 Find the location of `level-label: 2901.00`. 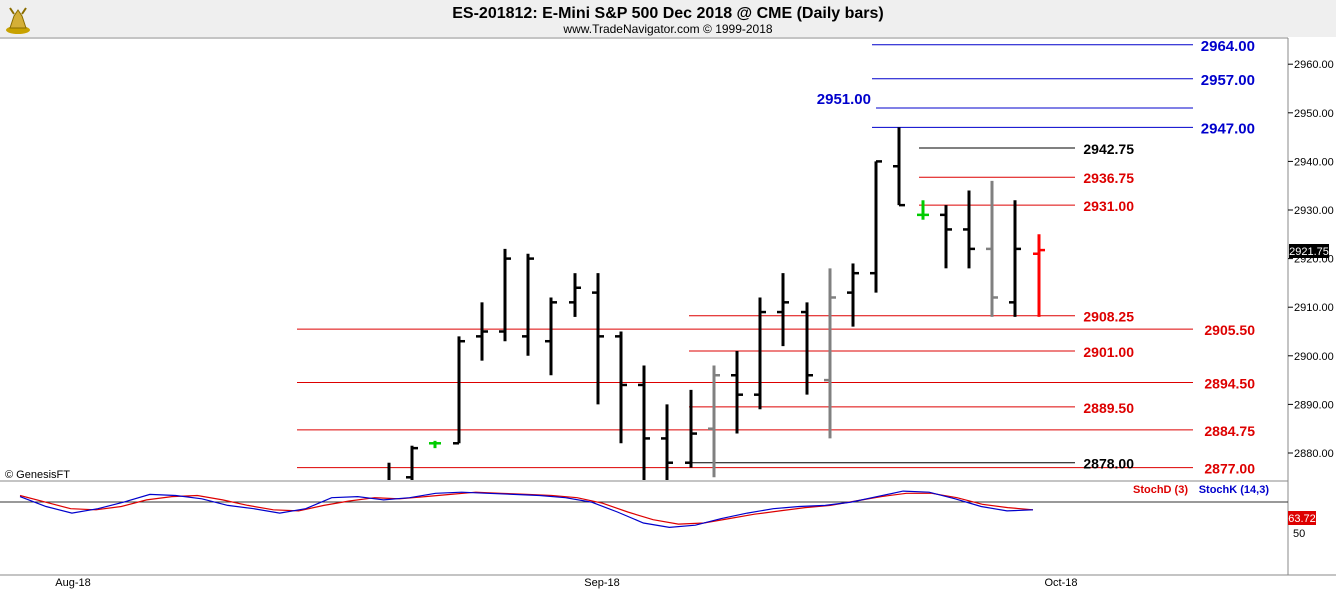

level-label: 2901.00 is located at coordinates (1108, 352).